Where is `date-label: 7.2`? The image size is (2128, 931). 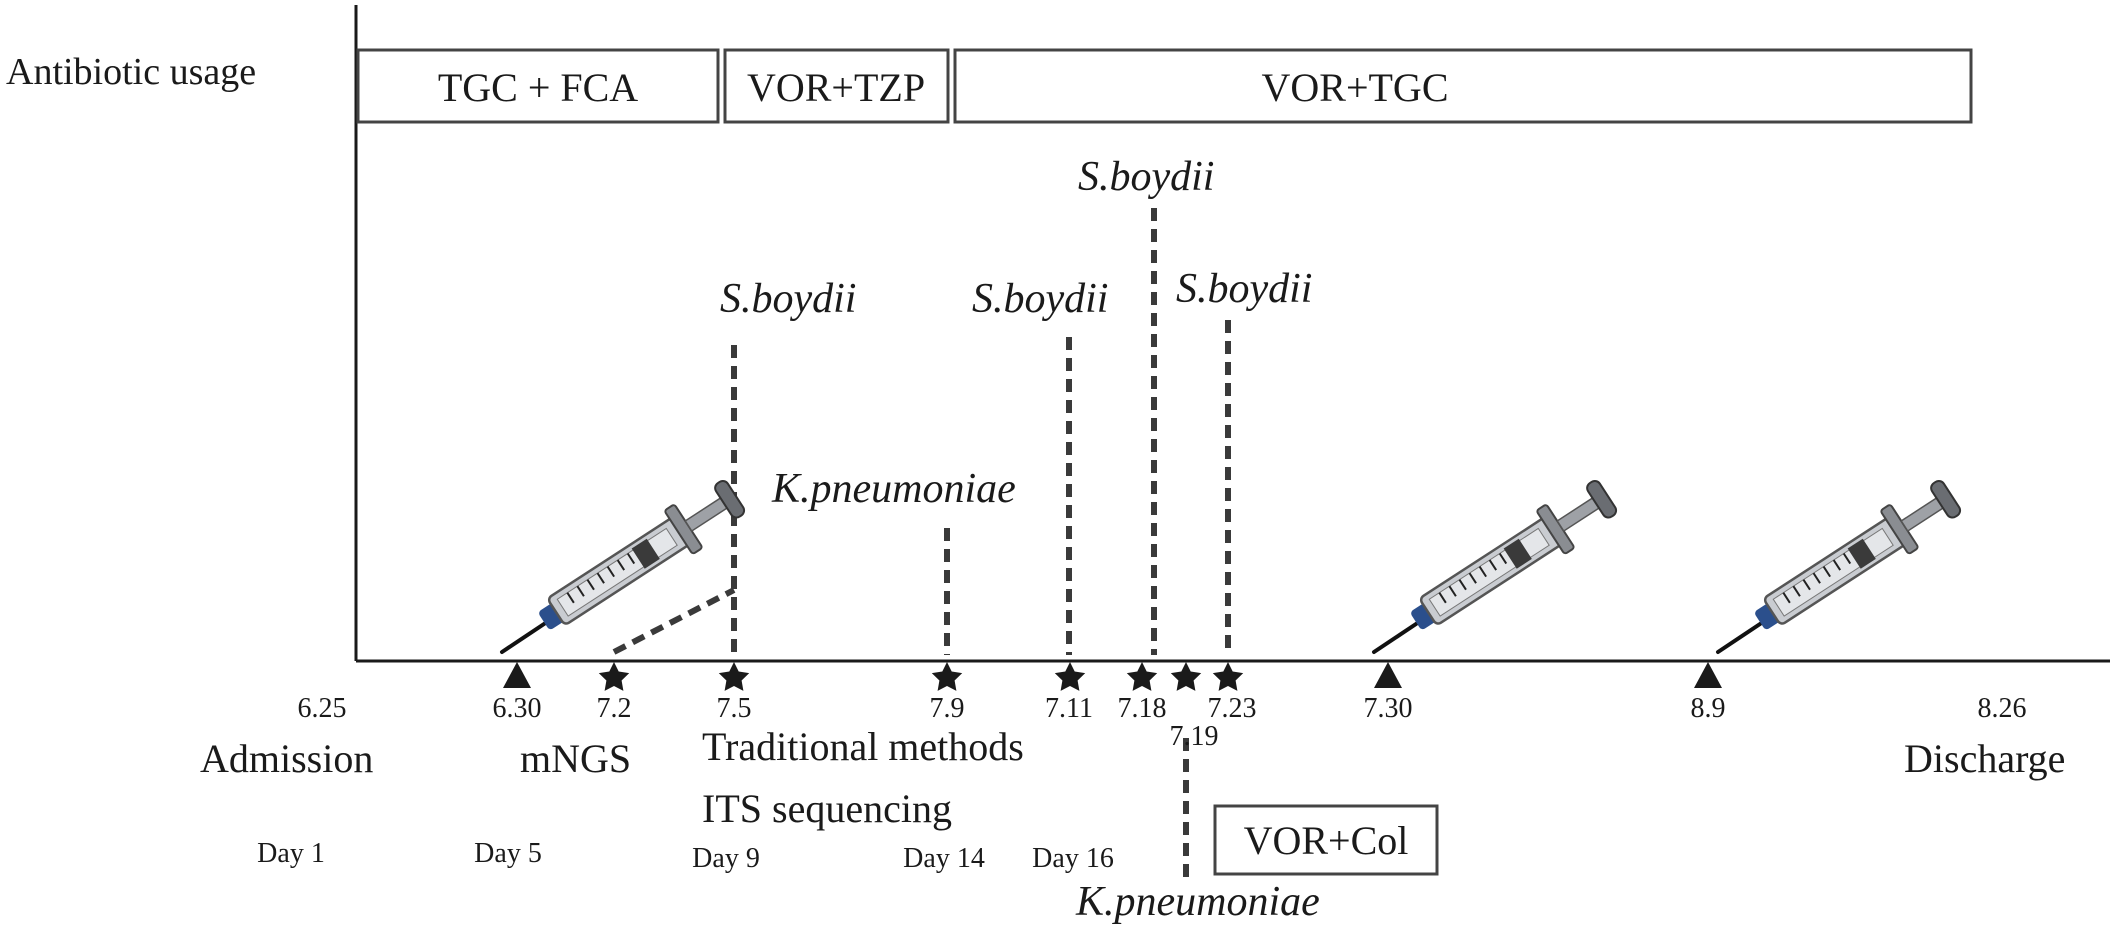 date-label: 7.2 is located at coordinates (614, 708).